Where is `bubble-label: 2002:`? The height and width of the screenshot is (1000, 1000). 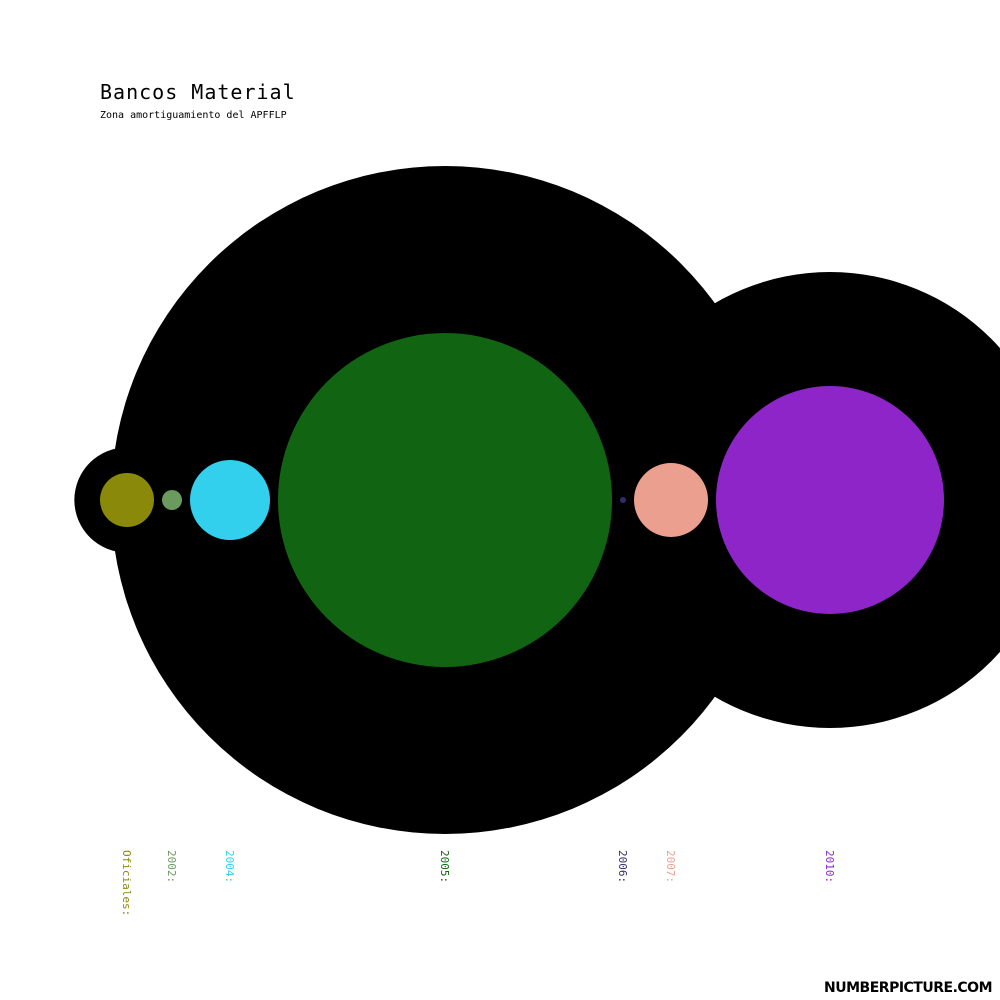 bubble-label: 2002: is located at coordinates (171, 866).